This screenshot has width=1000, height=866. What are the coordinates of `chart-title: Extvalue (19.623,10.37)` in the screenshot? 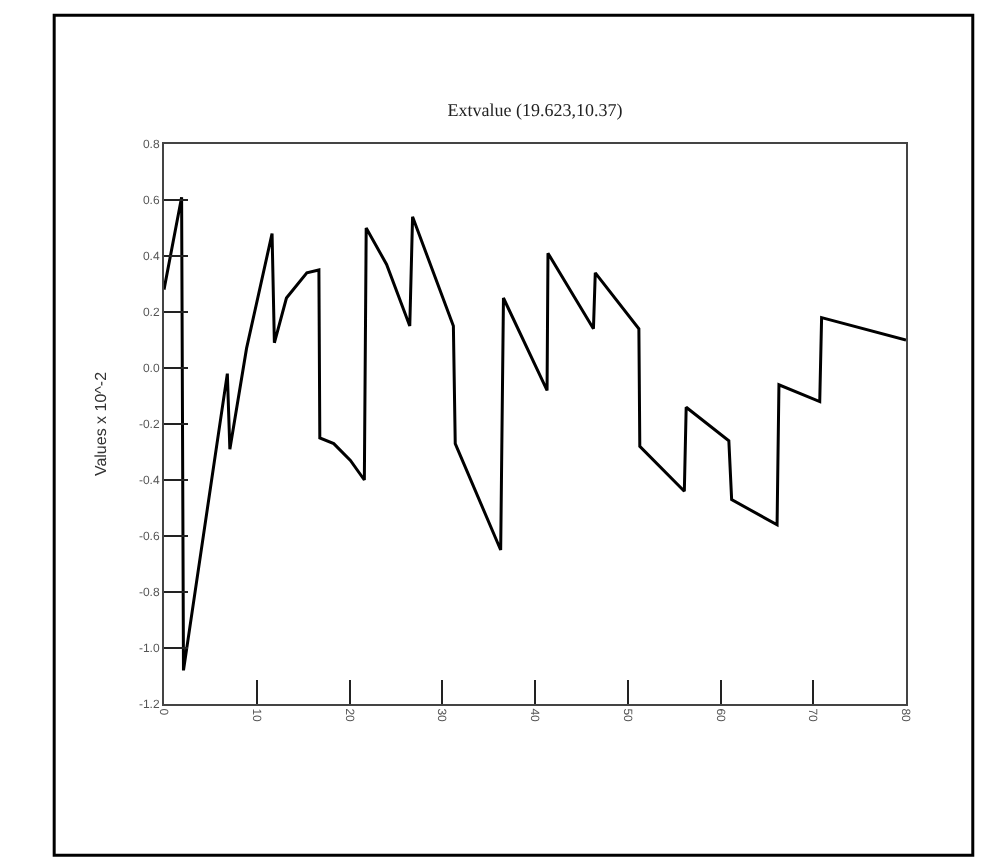 It's located at (535, 110).